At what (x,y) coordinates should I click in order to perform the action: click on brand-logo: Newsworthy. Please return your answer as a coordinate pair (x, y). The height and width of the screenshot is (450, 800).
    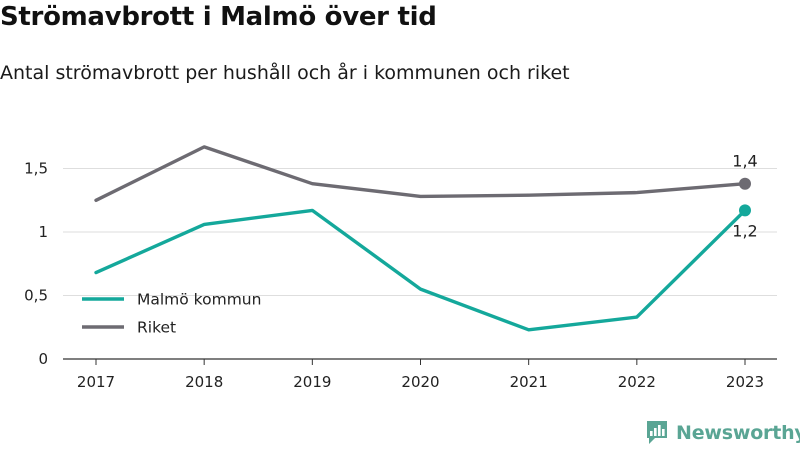
    Looking at the image, I should click on (722, 432).